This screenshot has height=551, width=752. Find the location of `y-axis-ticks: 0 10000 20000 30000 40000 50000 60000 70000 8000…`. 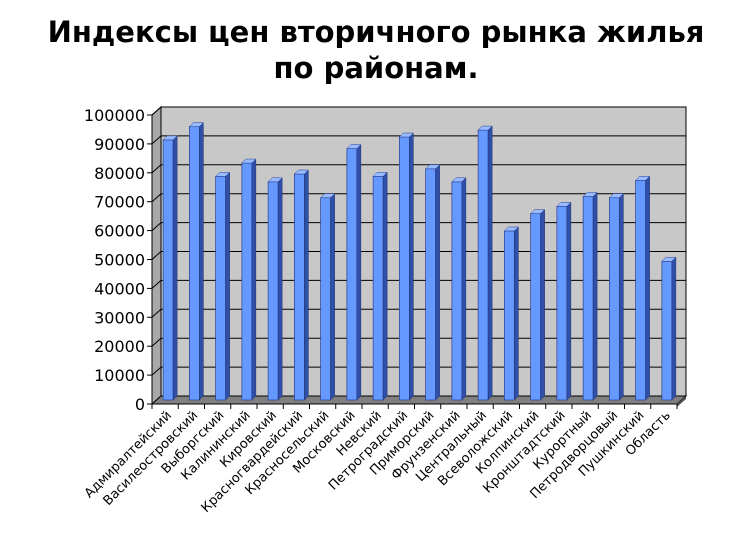

y-axis-ticks: 0 10000 20000 30000 40000 50000 60000 70000 8000… is located at coordinates (118, 260).